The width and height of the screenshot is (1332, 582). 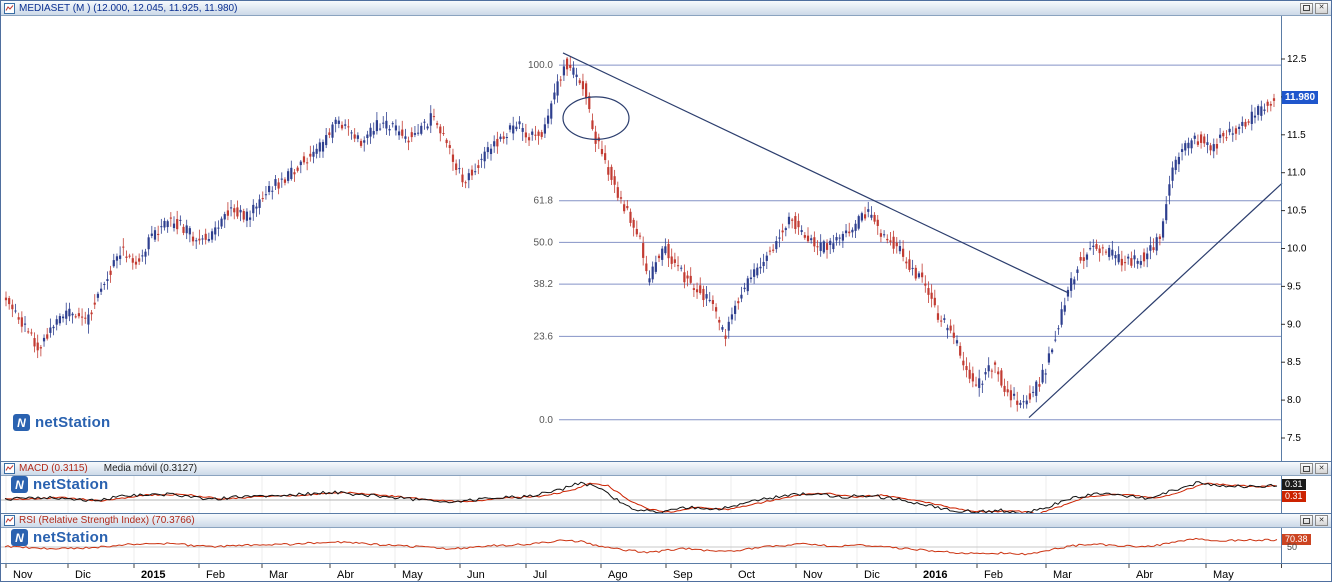 I want to click on svg-text: 100.0, so click(x=540, y=65).